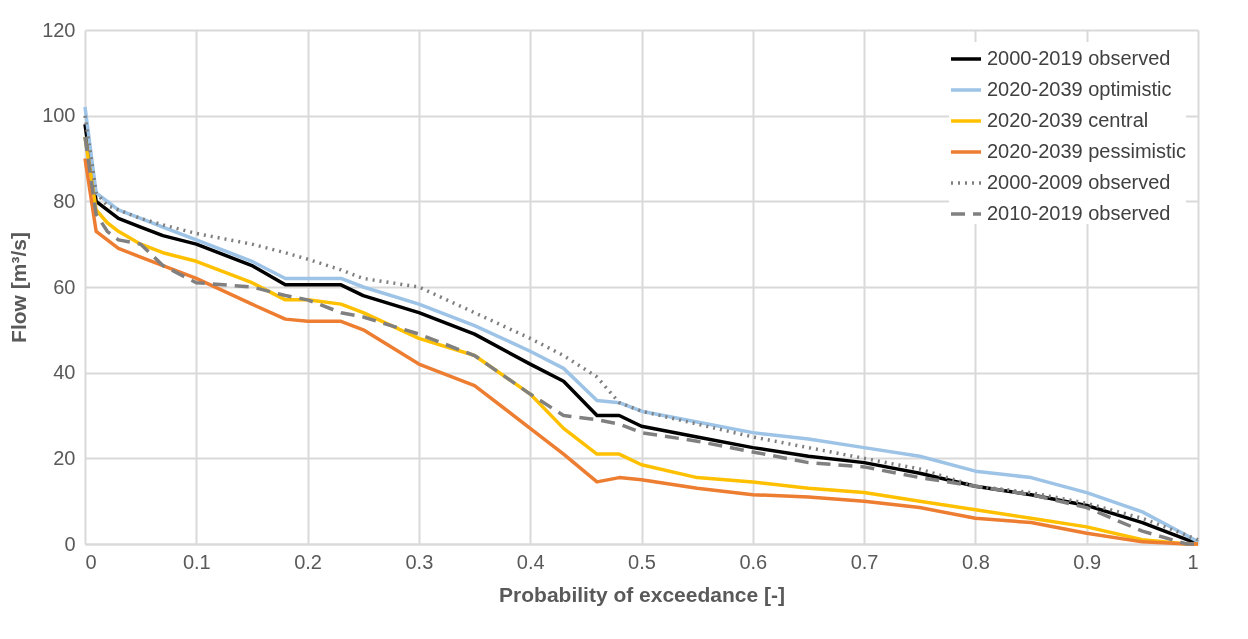 The image size is (1248, 639). Describe the element at coordinates (753, 561) in the screenshot. I see `x-tick-label: 0.6` at that location.